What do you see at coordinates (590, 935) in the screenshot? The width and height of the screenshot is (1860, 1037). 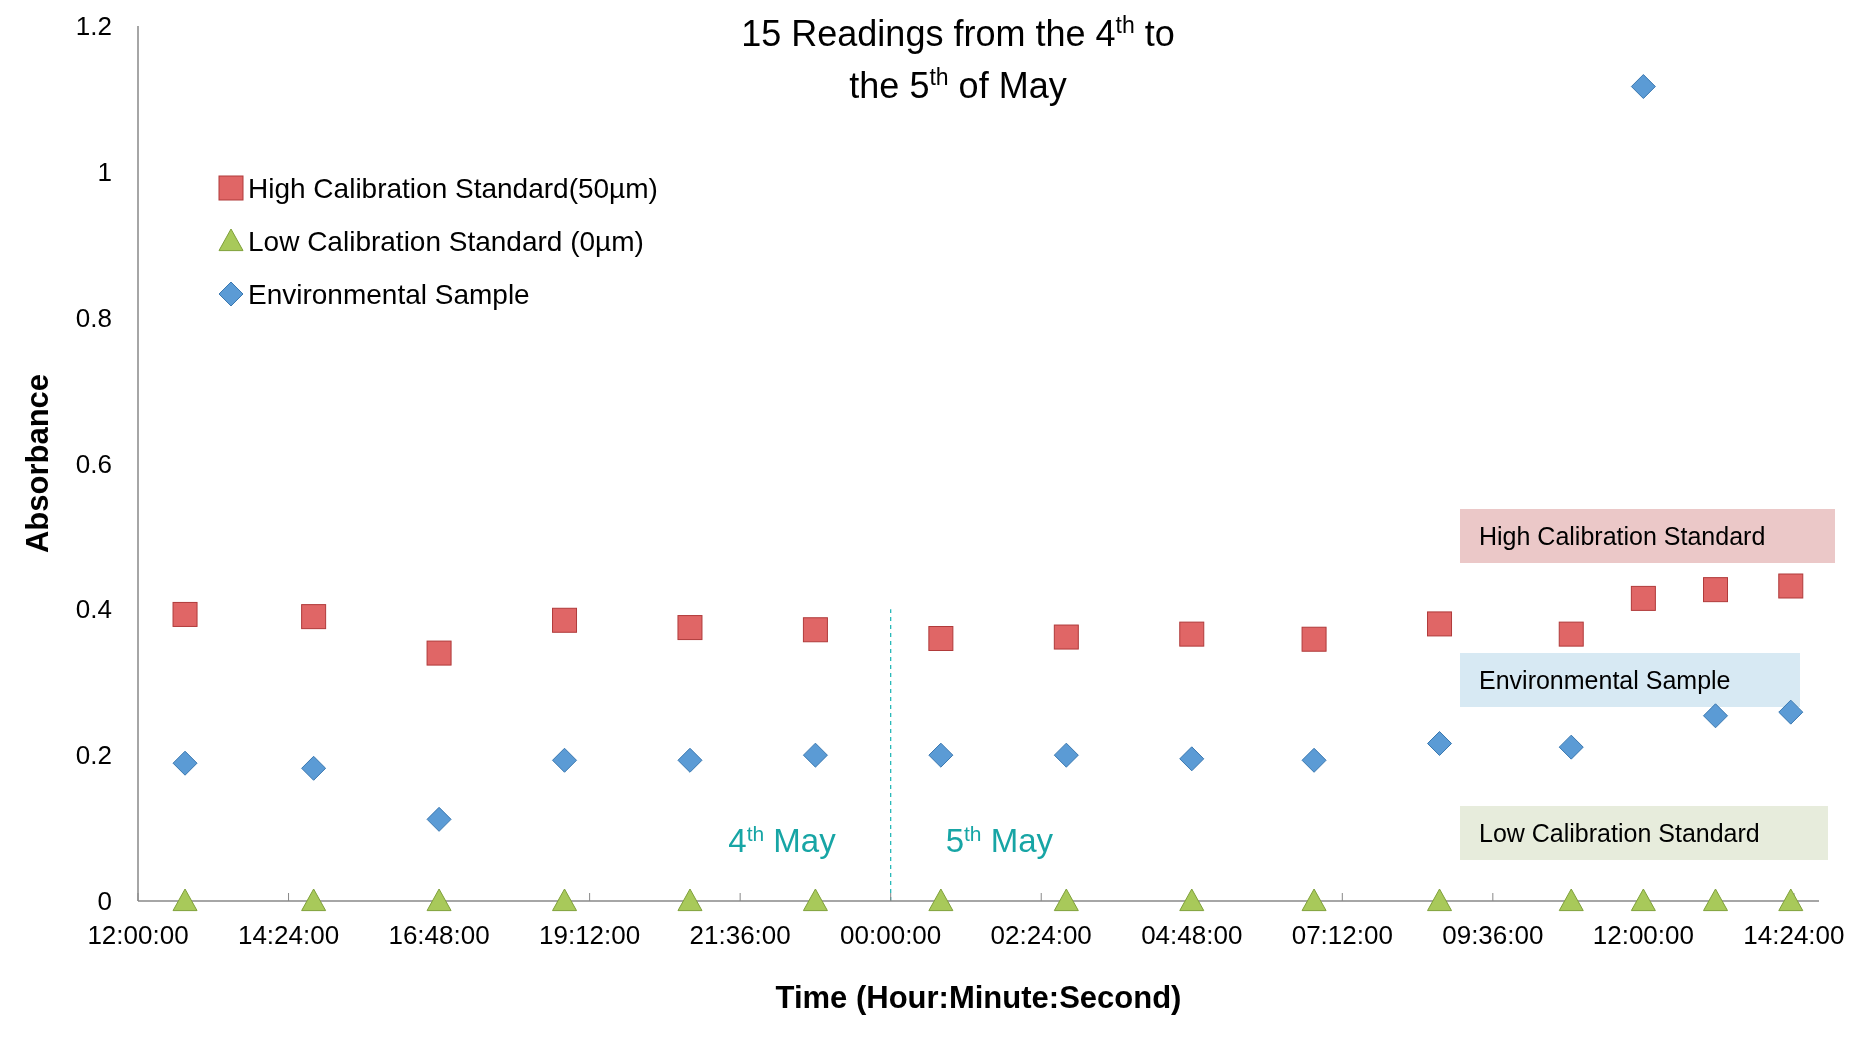 I see `x-tick-label: 19:12:00` at bounding box center [590, 935].